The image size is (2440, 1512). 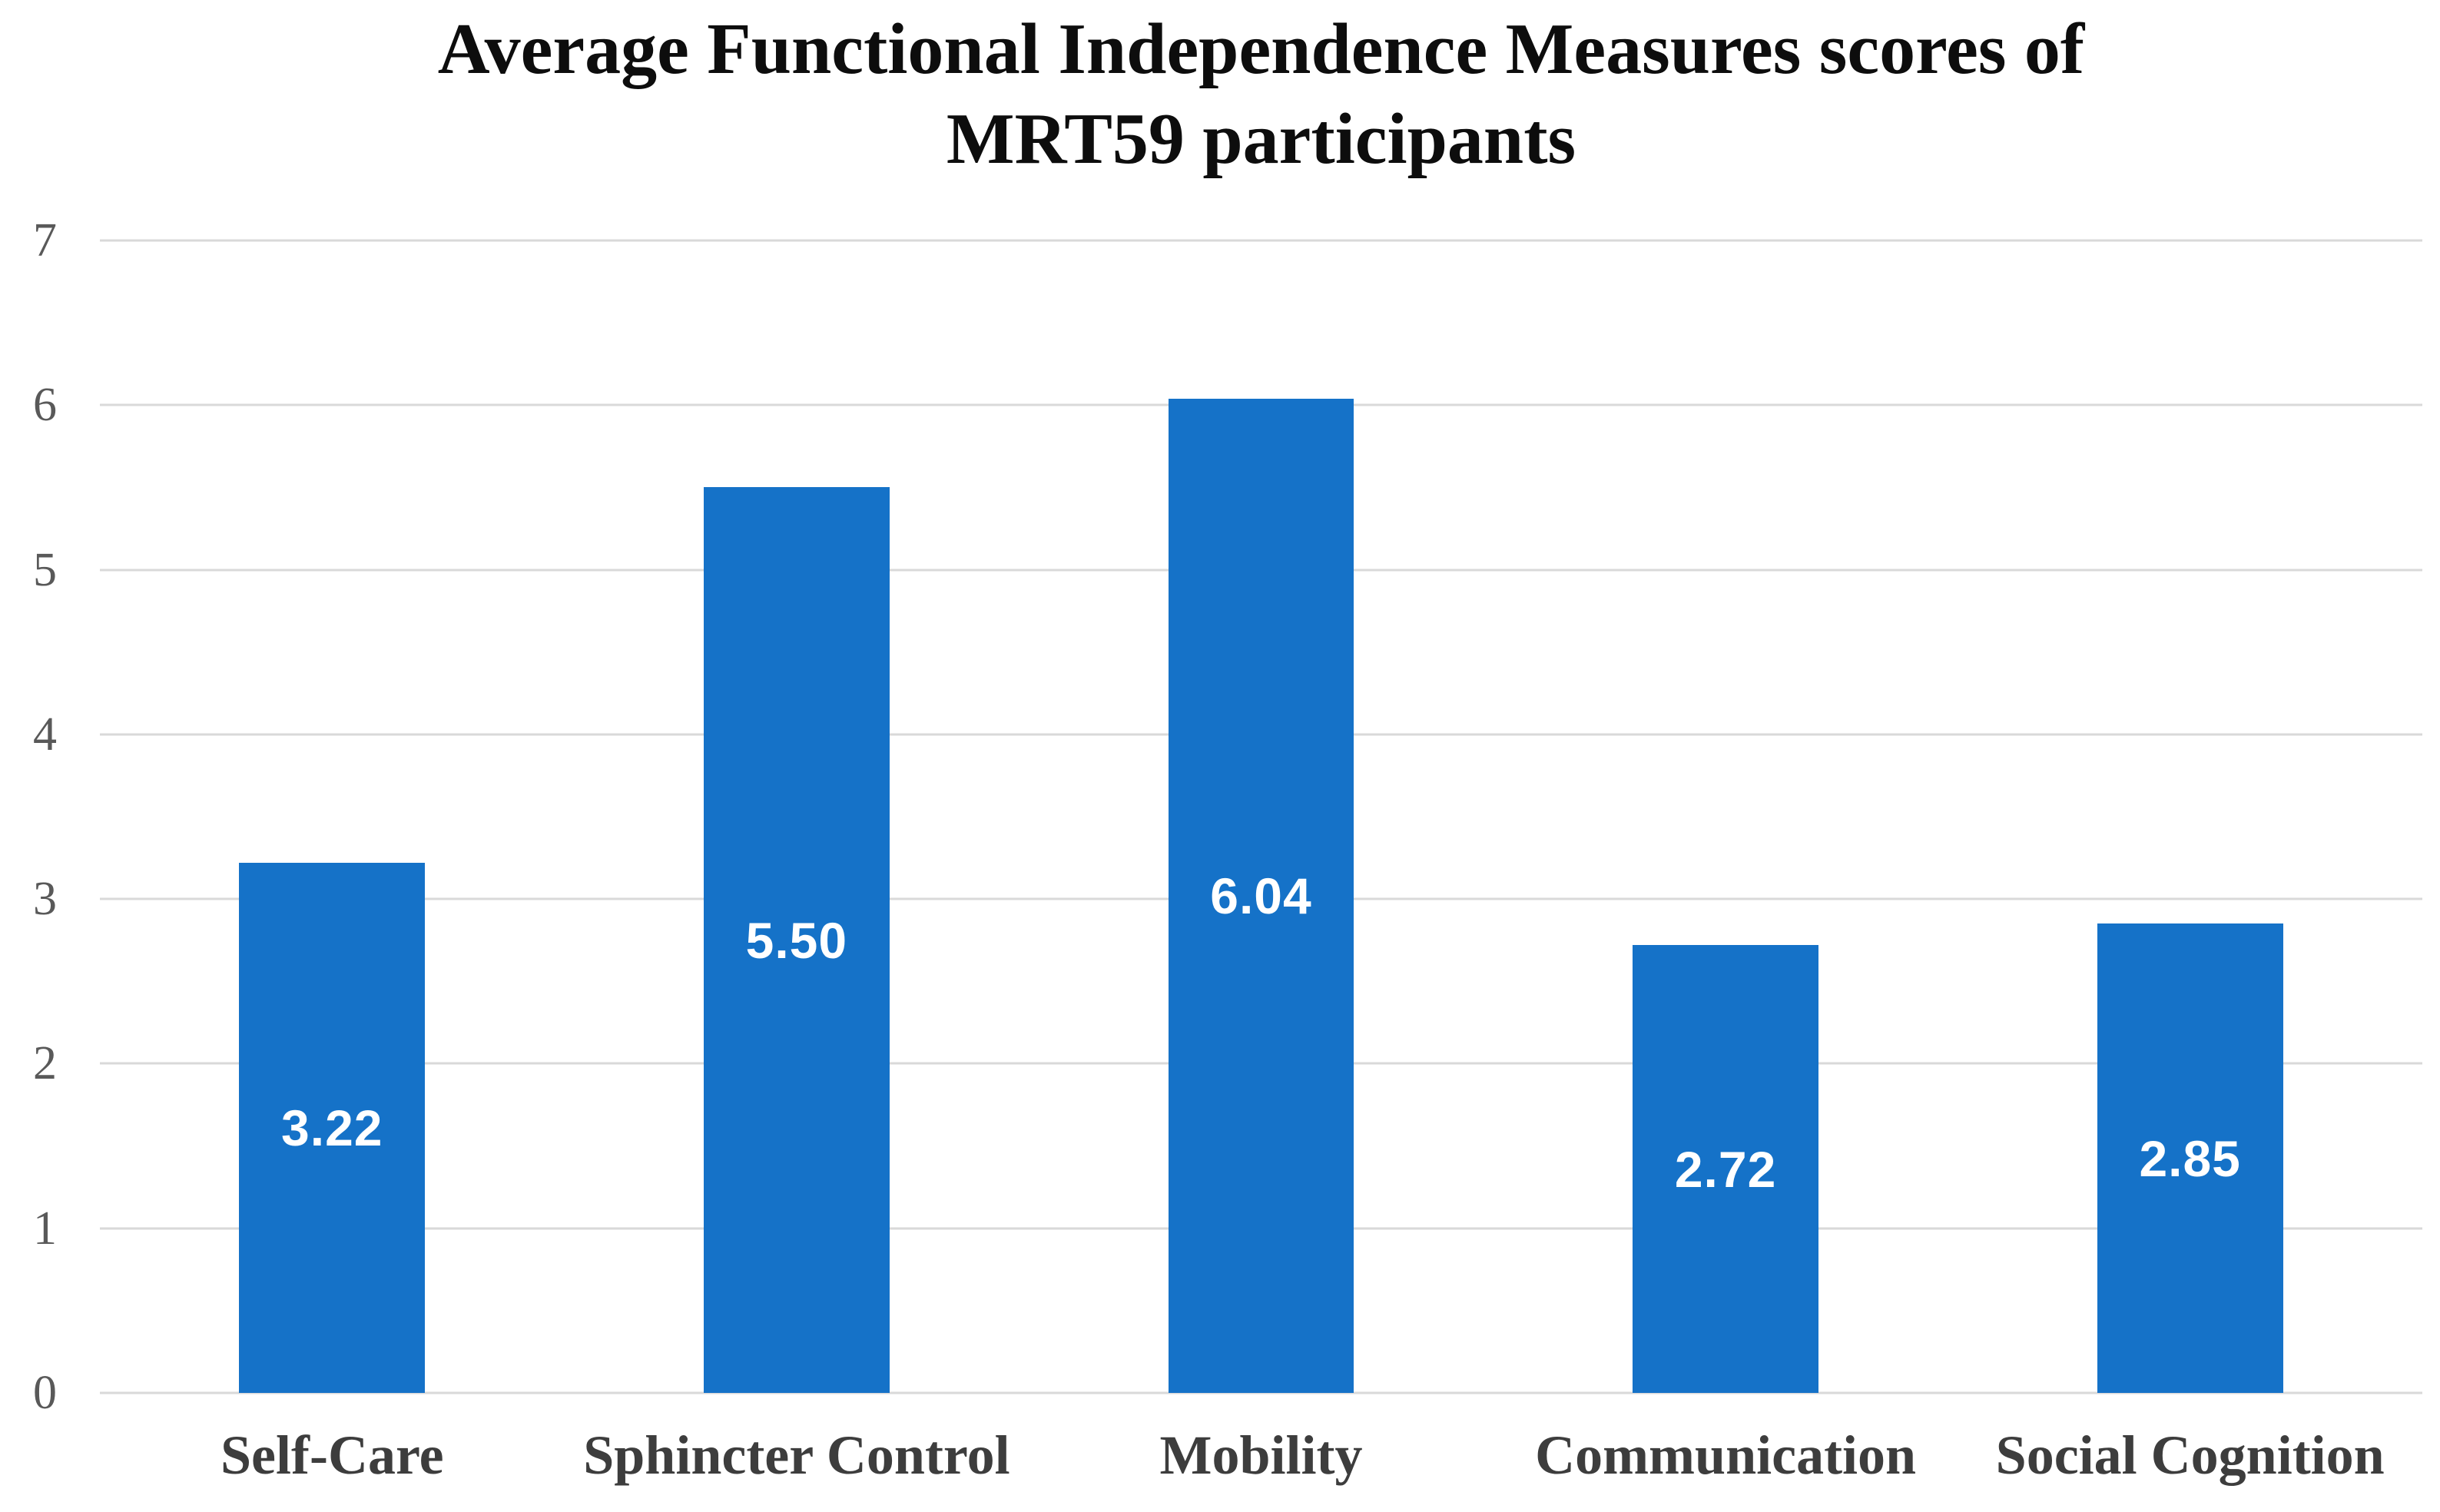 I want to click on category-label-communication: Communication, so click(x=1726, y=1455).